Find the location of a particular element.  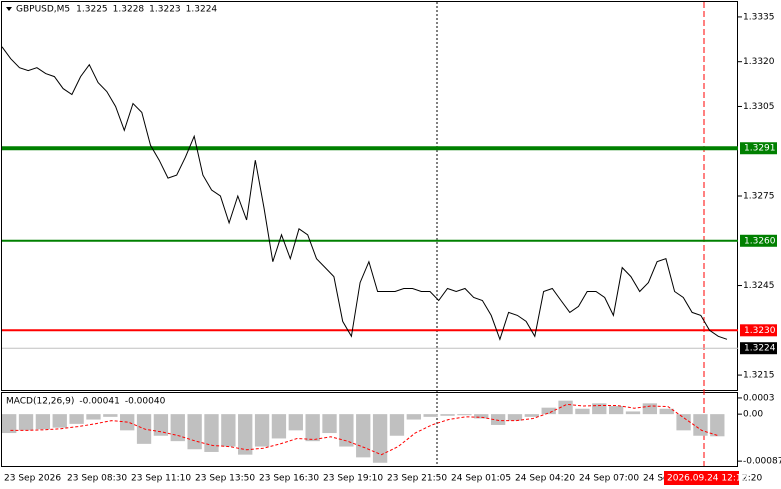

time-label: 24 Sep 01:05 is located at coordinates (481, 479).